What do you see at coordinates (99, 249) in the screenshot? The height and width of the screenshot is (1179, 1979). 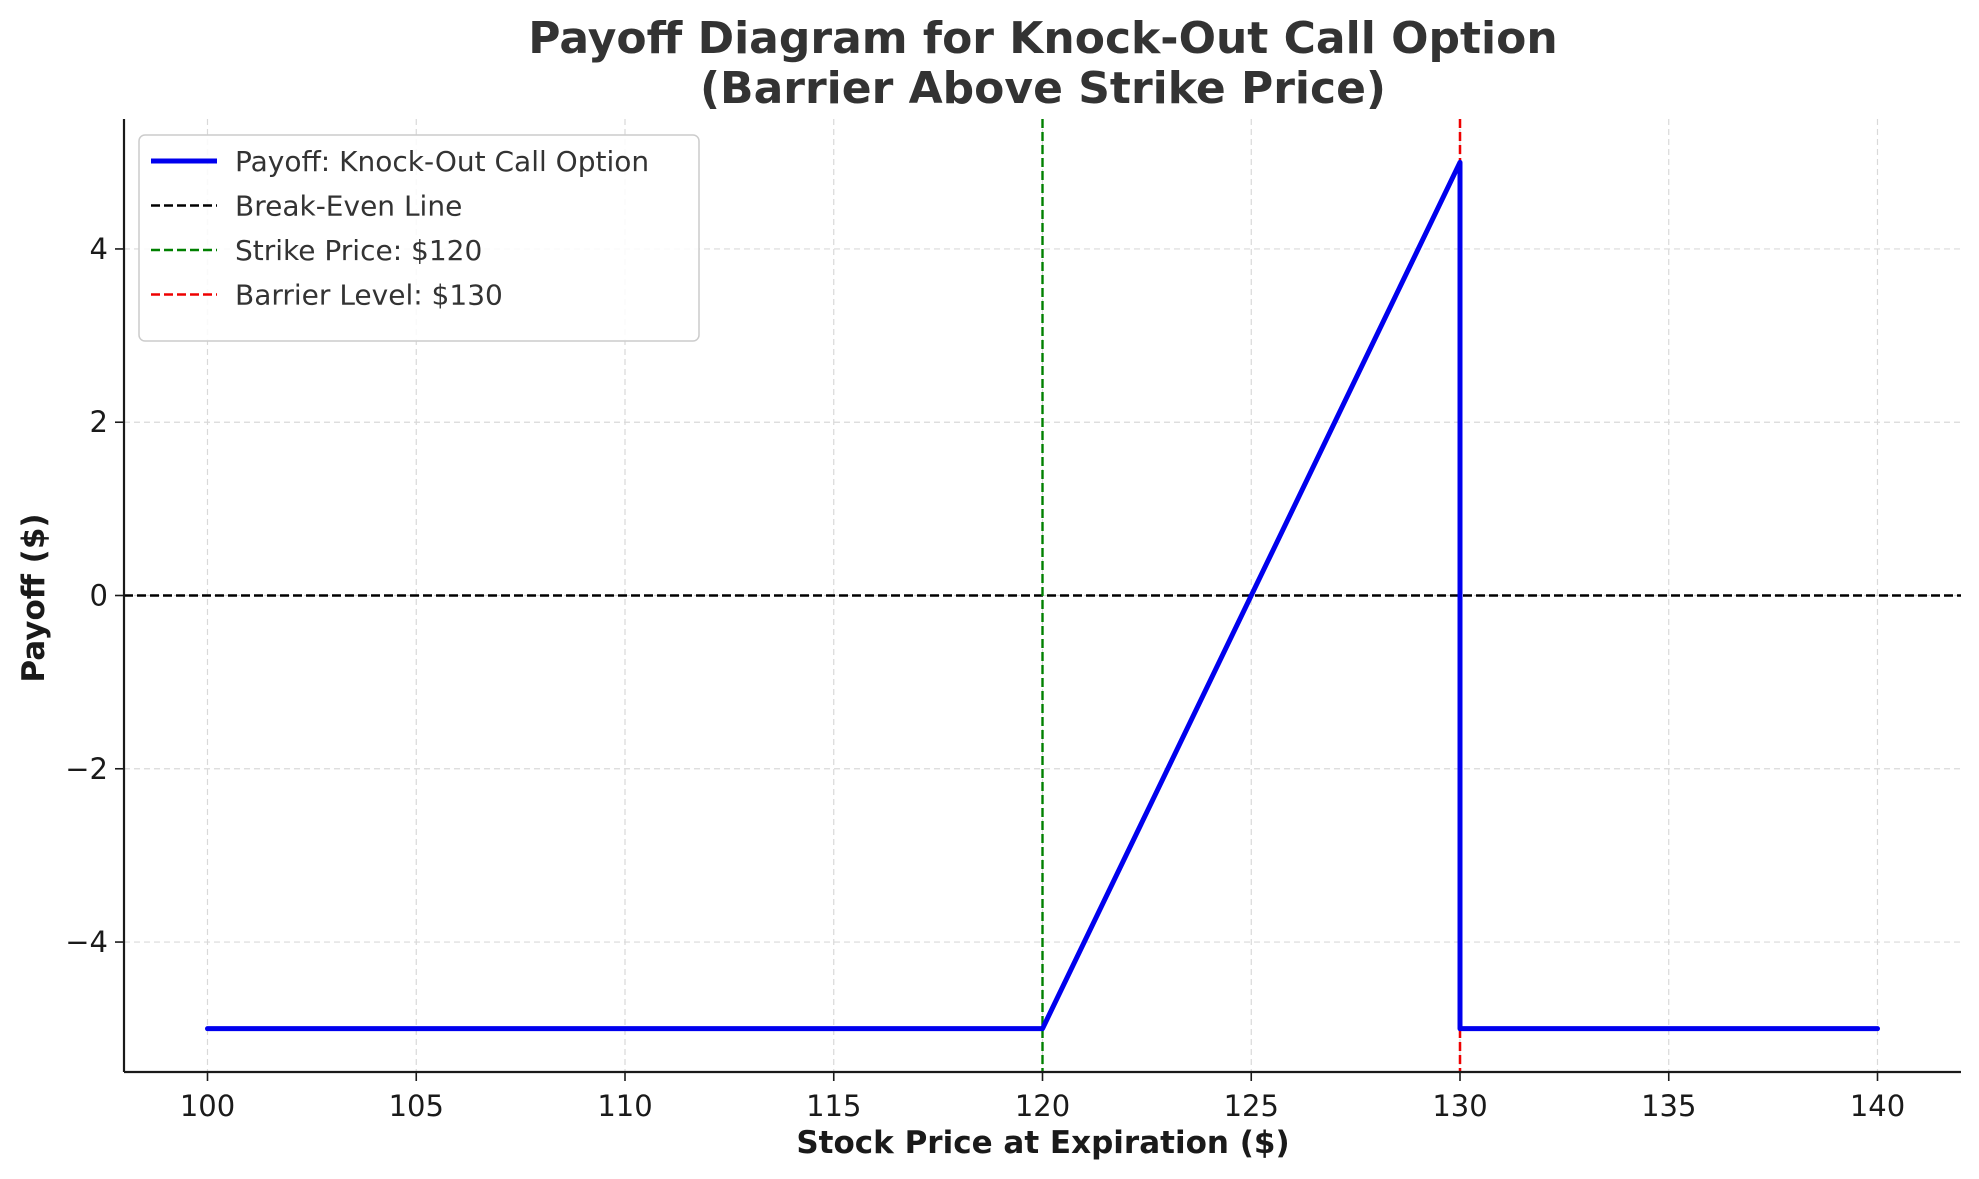 I see `y-tick-label-4: 4` at bounding box center [99, 249].